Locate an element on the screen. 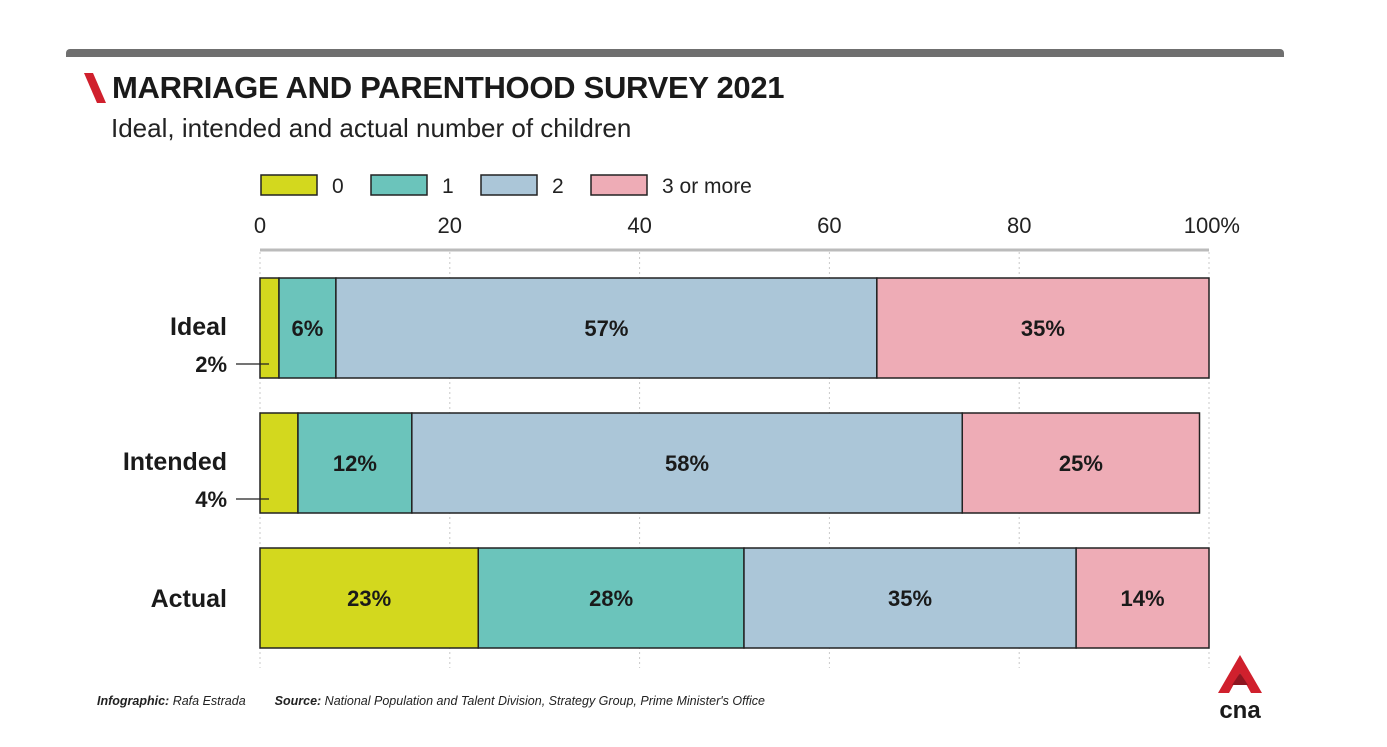 This screenshot has width=1387, height=747. x-tick-label-2: 40 is located at coordinates (639, 225).